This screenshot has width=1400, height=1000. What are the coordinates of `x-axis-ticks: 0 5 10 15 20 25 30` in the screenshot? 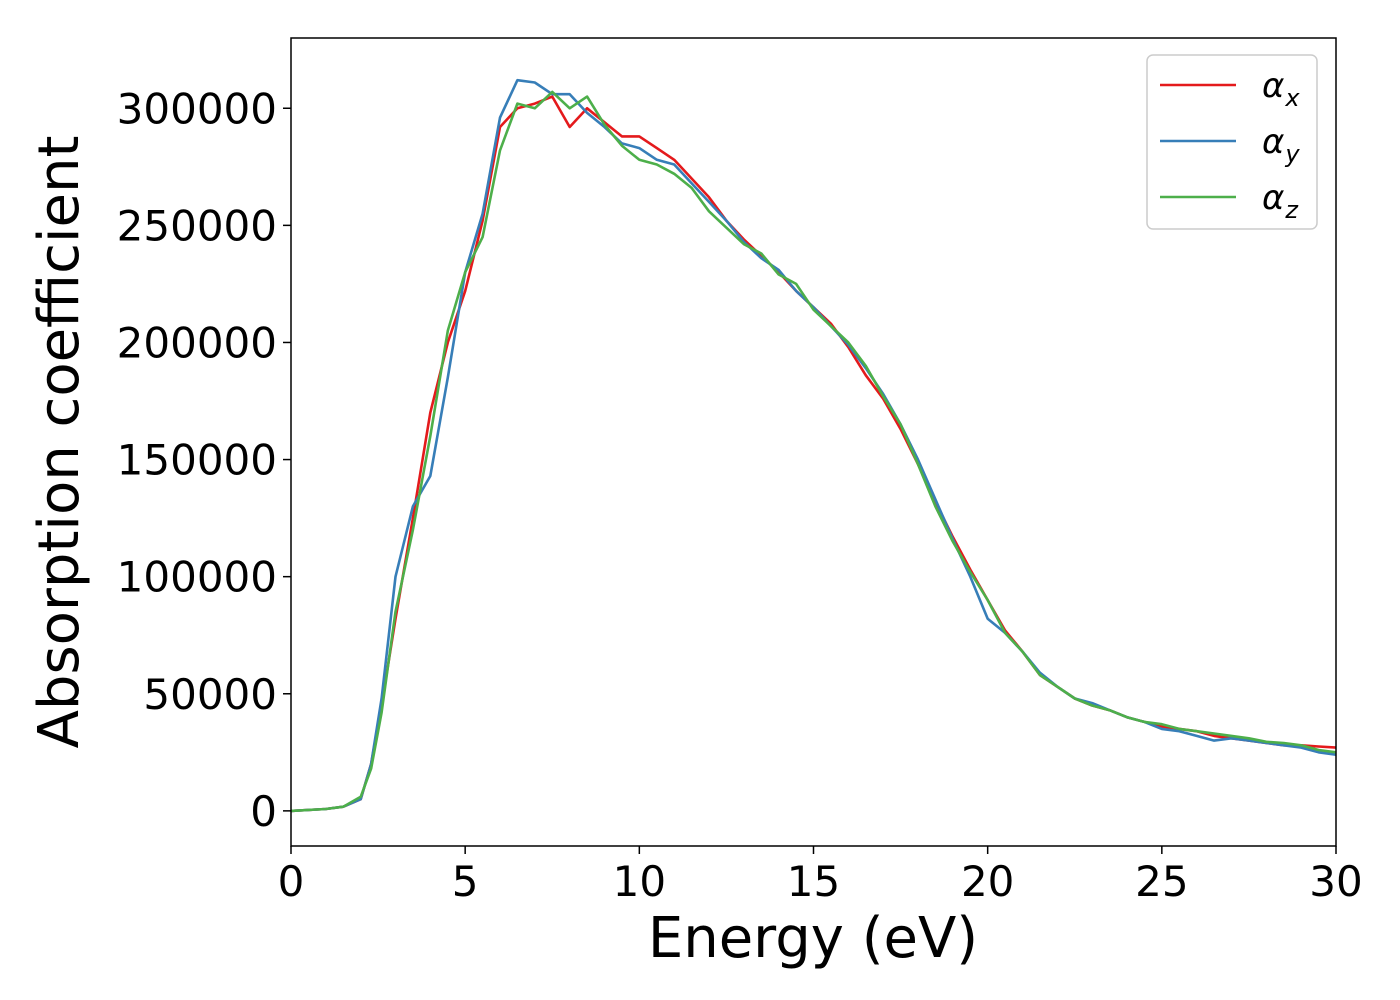 It's located at (820, 876).